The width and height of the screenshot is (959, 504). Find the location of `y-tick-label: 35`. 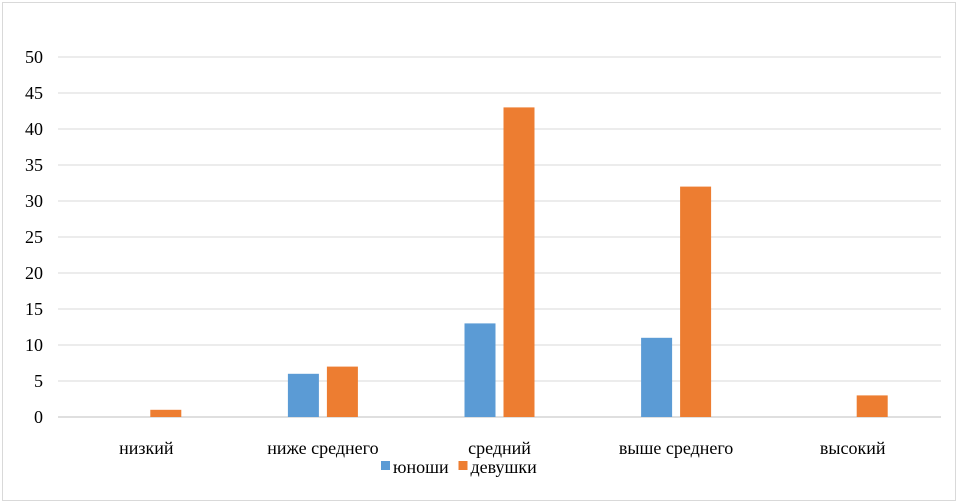

y-tick-label: 35 is located at coordinates (34, 165).